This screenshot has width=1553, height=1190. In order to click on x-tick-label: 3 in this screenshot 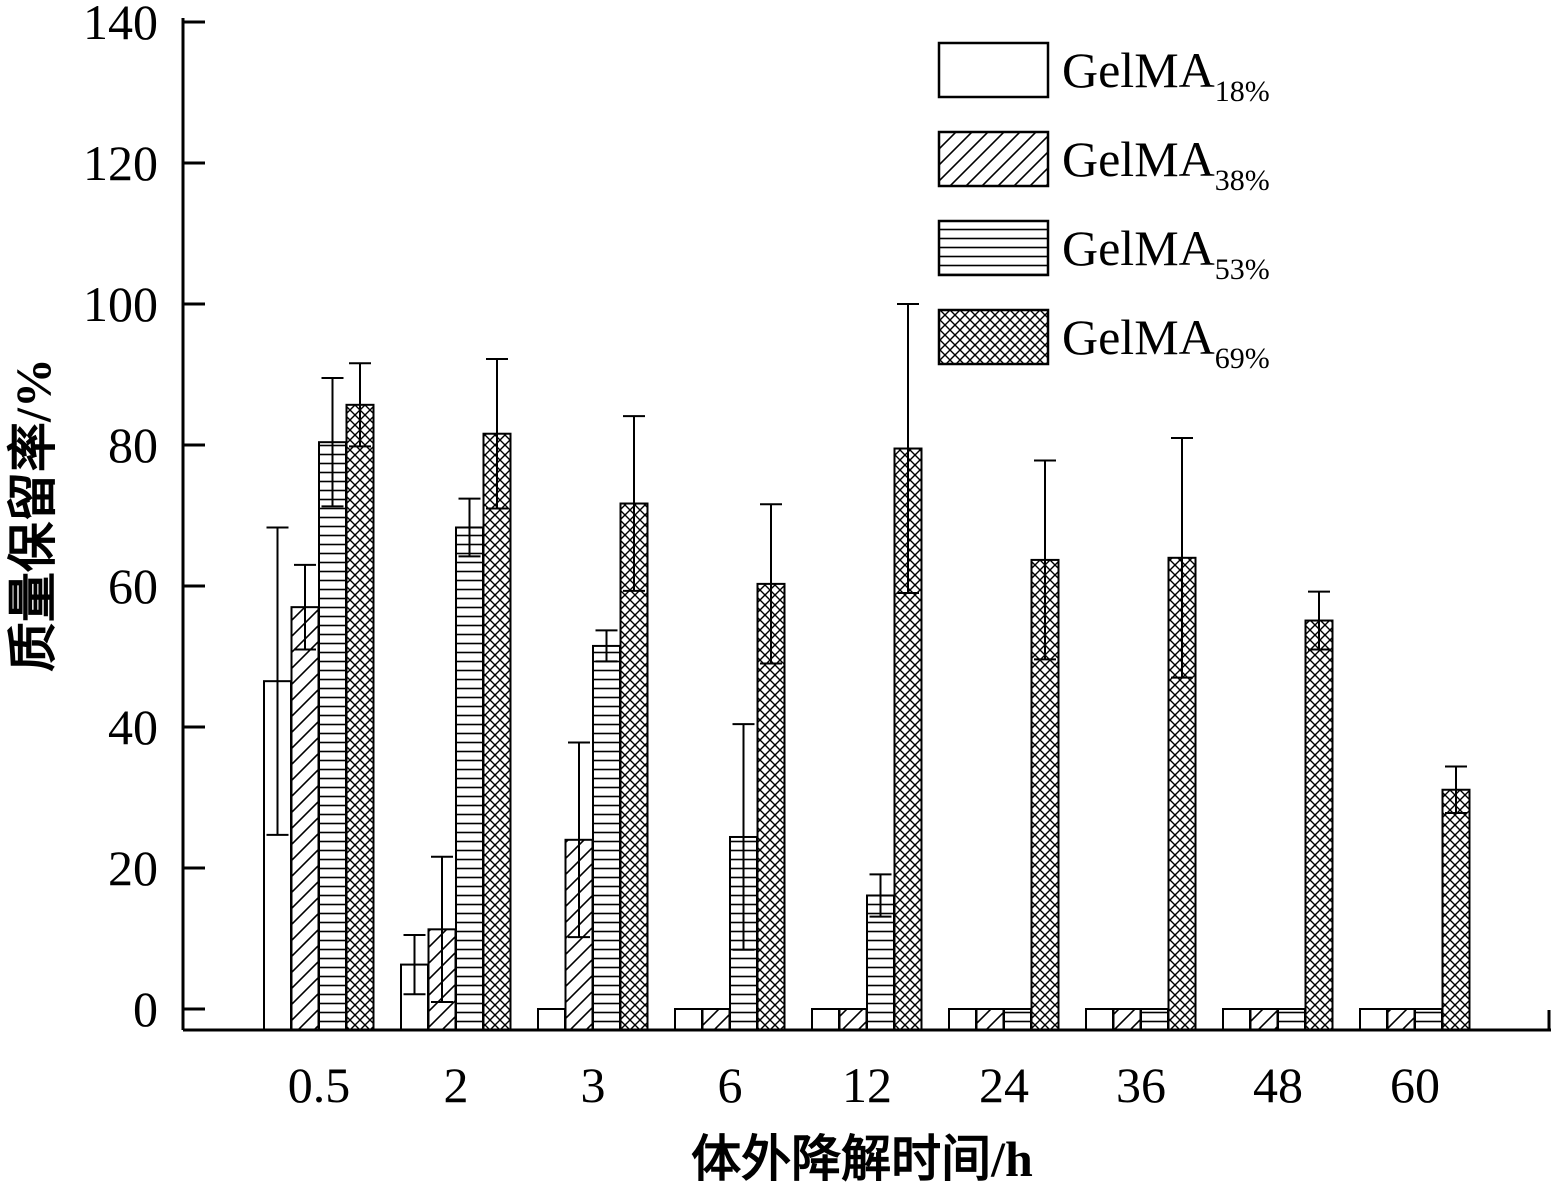, I will do `click(593, 1085)`.